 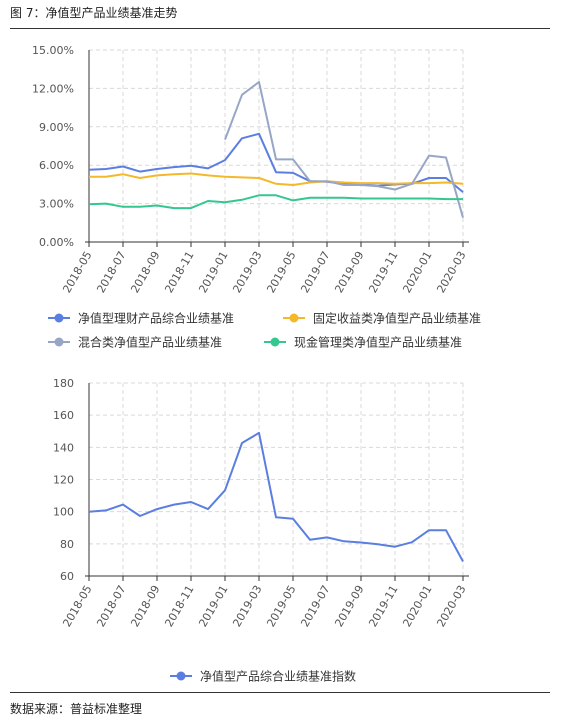 What do you see at coordinates (94, 13) in the screenshot?
I see `figure-title: 图 7：净值型产品业绩基准走势` at bounding box center [94, 13].